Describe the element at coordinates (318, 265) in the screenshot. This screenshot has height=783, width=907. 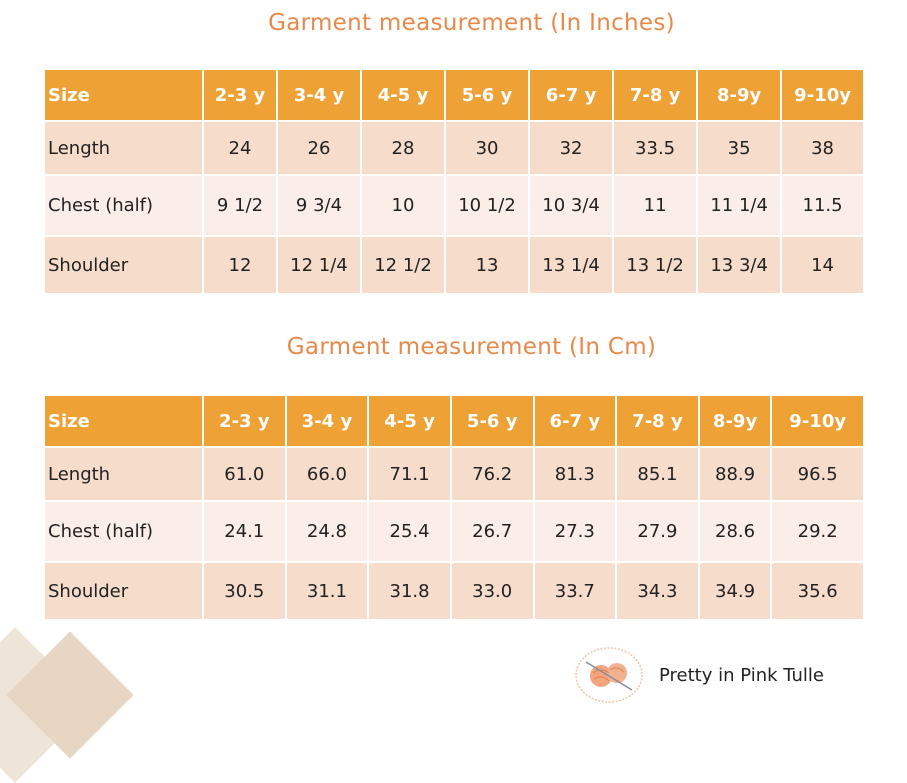
I see `measurement-cell: 12 1/4` at that location.